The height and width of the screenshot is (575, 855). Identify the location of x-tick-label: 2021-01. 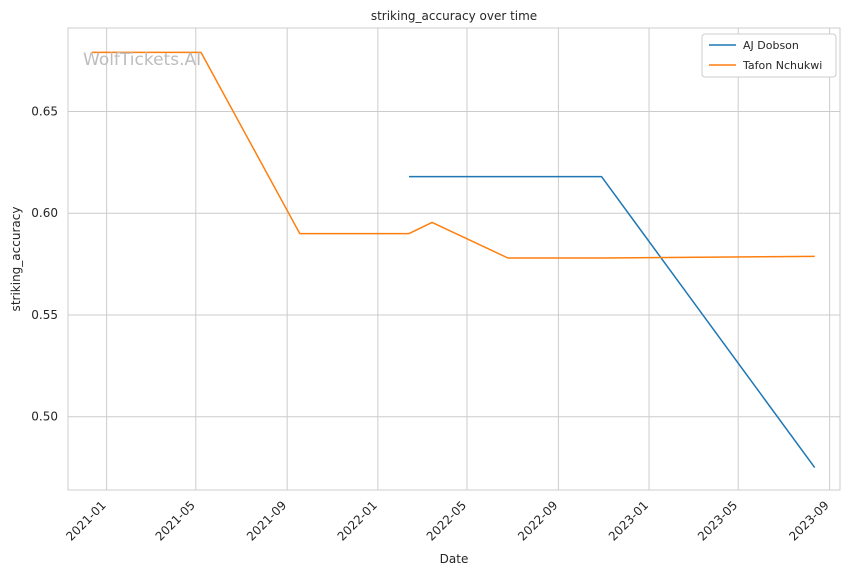
(85, 520).